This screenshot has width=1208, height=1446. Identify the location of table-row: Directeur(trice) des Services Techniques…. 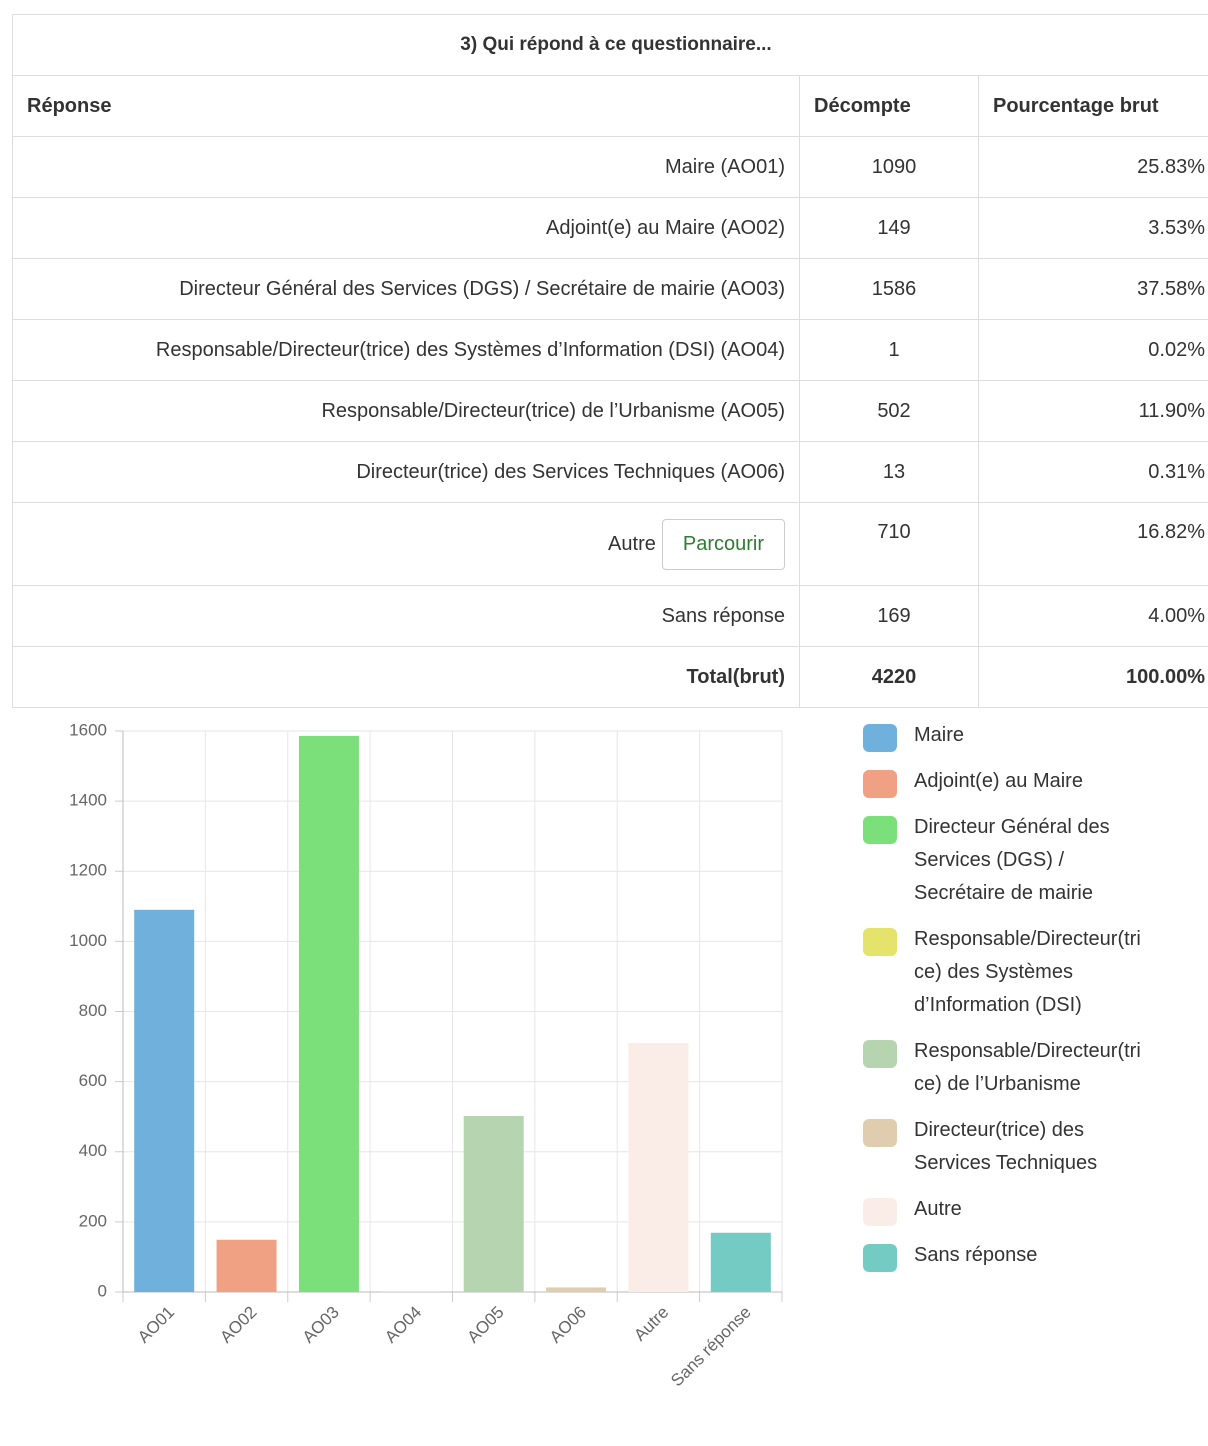
(610, 472).